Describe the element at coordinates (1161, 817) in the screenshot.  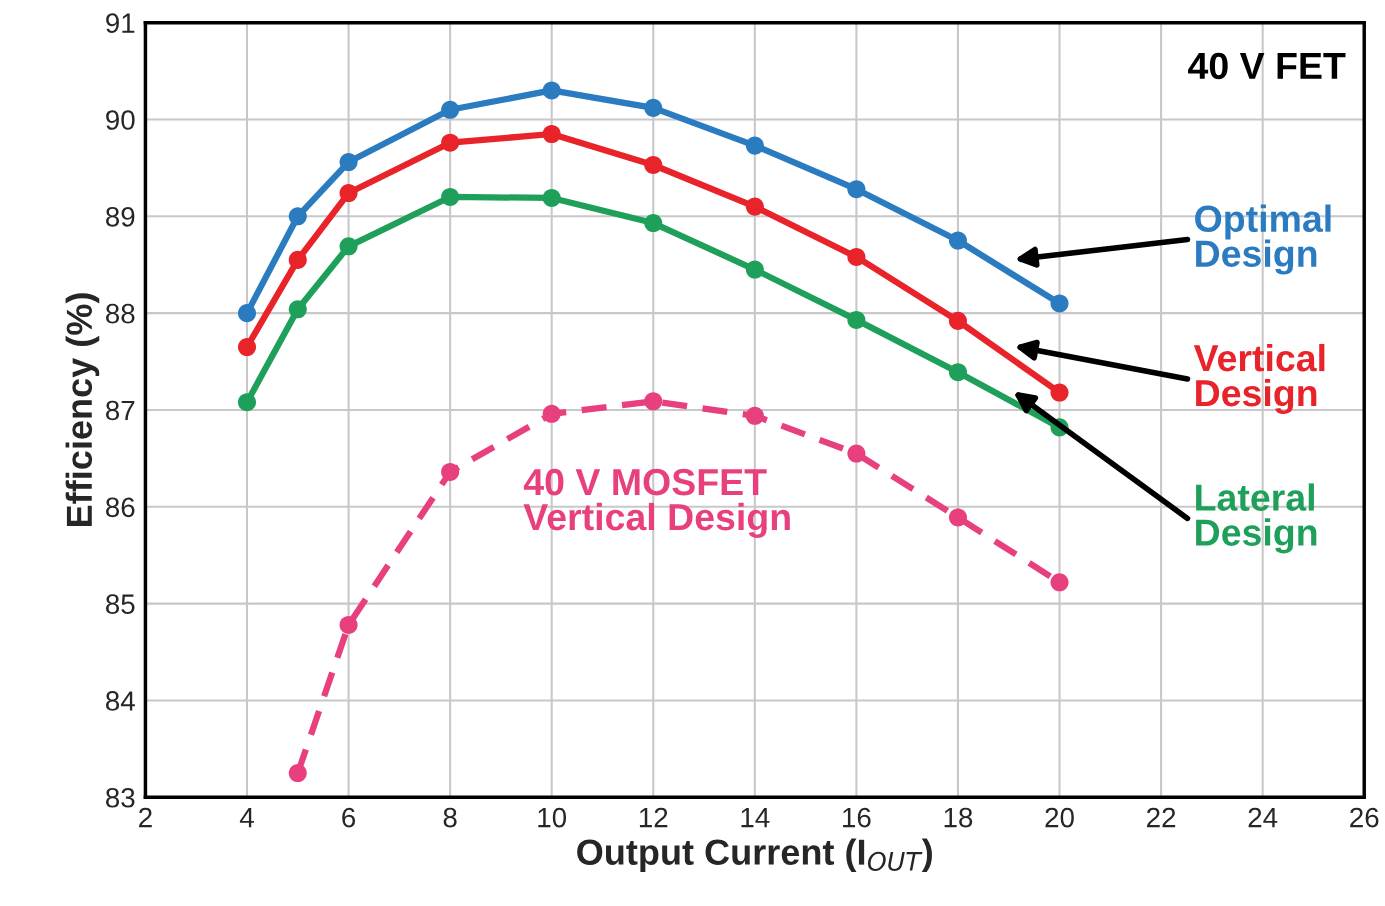
I see `x-tick-label: 22` at that location.